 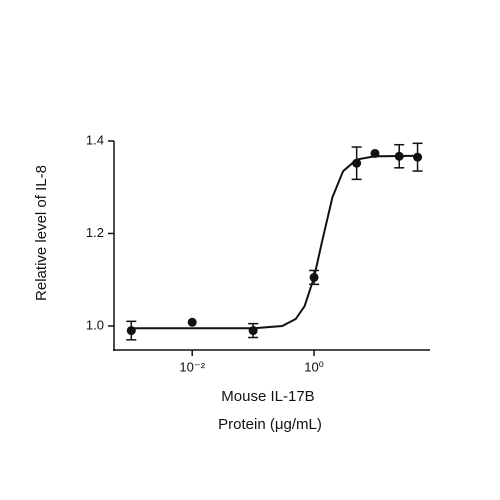 What do you see at coordinates (95, 139) in the screenshot?
I see `y-tick-label: 1.4` at bounding box center [95, 139].